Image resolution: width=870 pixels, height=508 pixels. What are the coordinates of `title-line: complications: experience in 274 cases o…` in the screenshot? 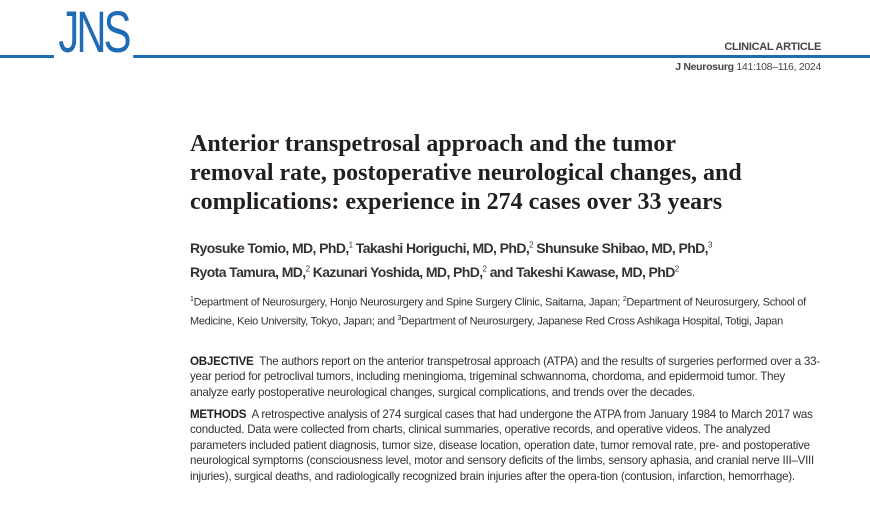 It's located at (456, 202).